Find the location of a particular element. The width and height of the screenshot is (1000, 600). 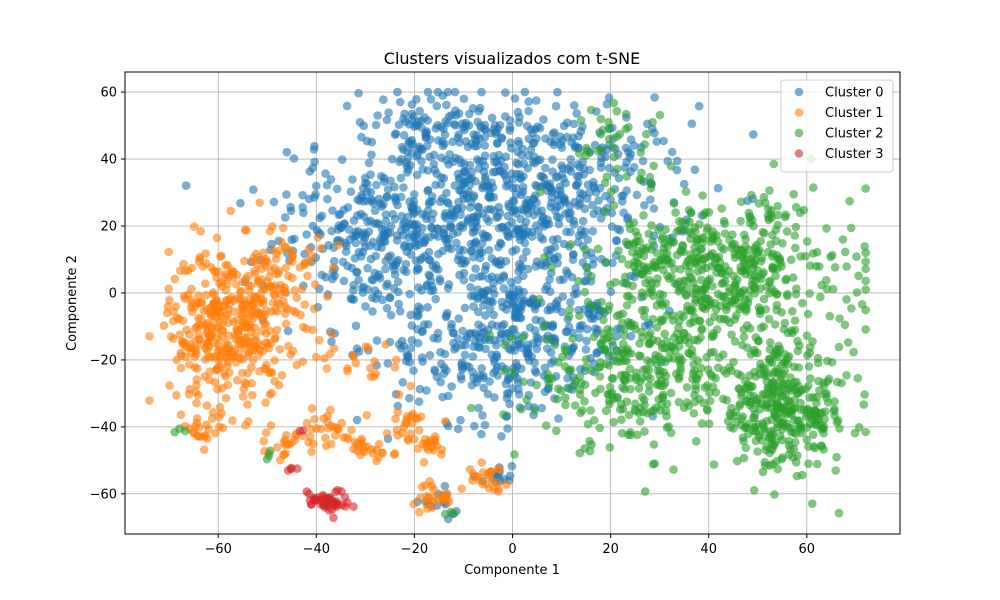

legend-marker is located at coordinates (799, 112).